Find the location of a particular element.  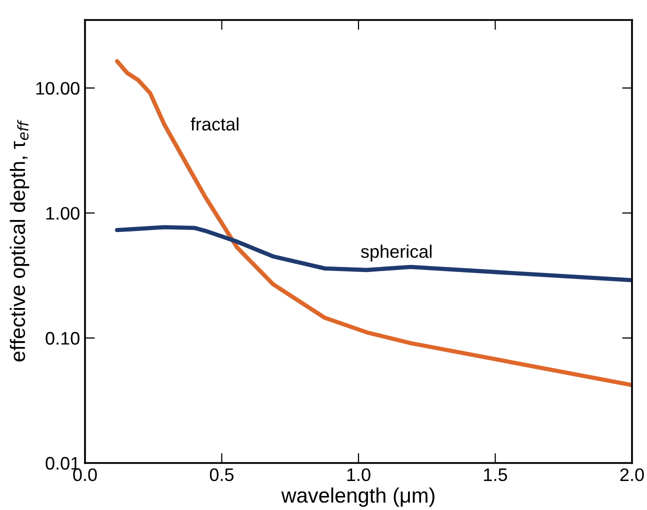

series-label: fractal is located at coordinates (214, 124).